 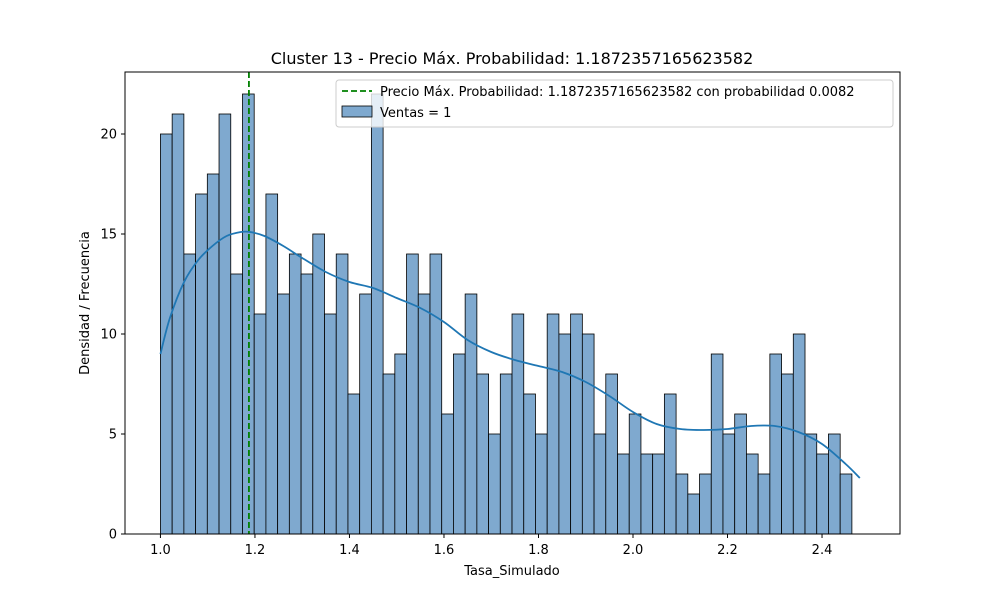 I want to click on legend-bars-label: Ventas = 1, so click(x=415, y=113).